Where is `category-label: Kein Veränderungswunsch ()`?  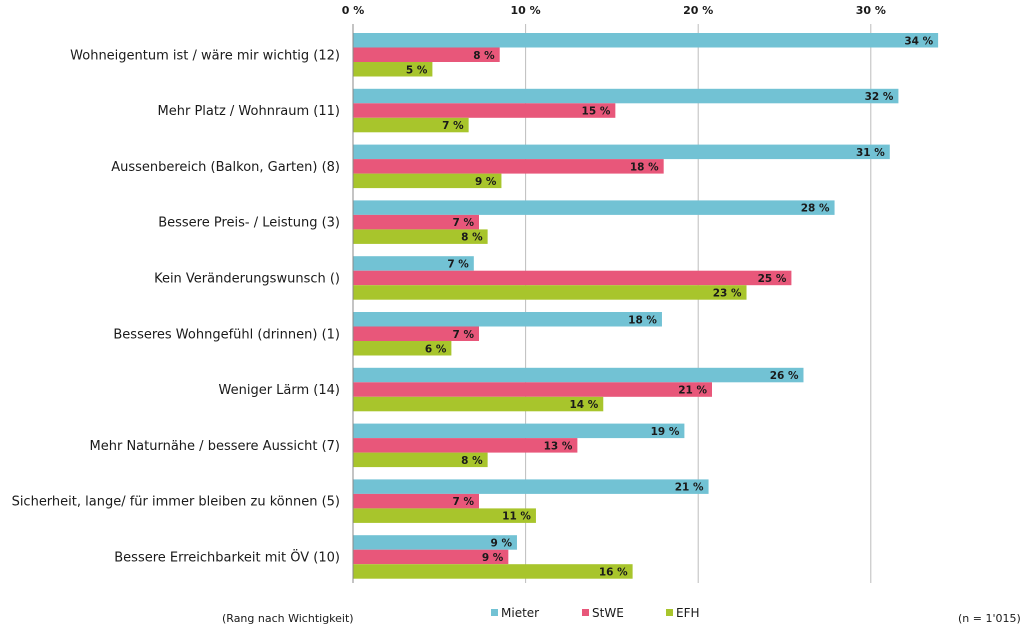
category-label: Kein Veränderungswunsch () is located at coordinates (247, 278).